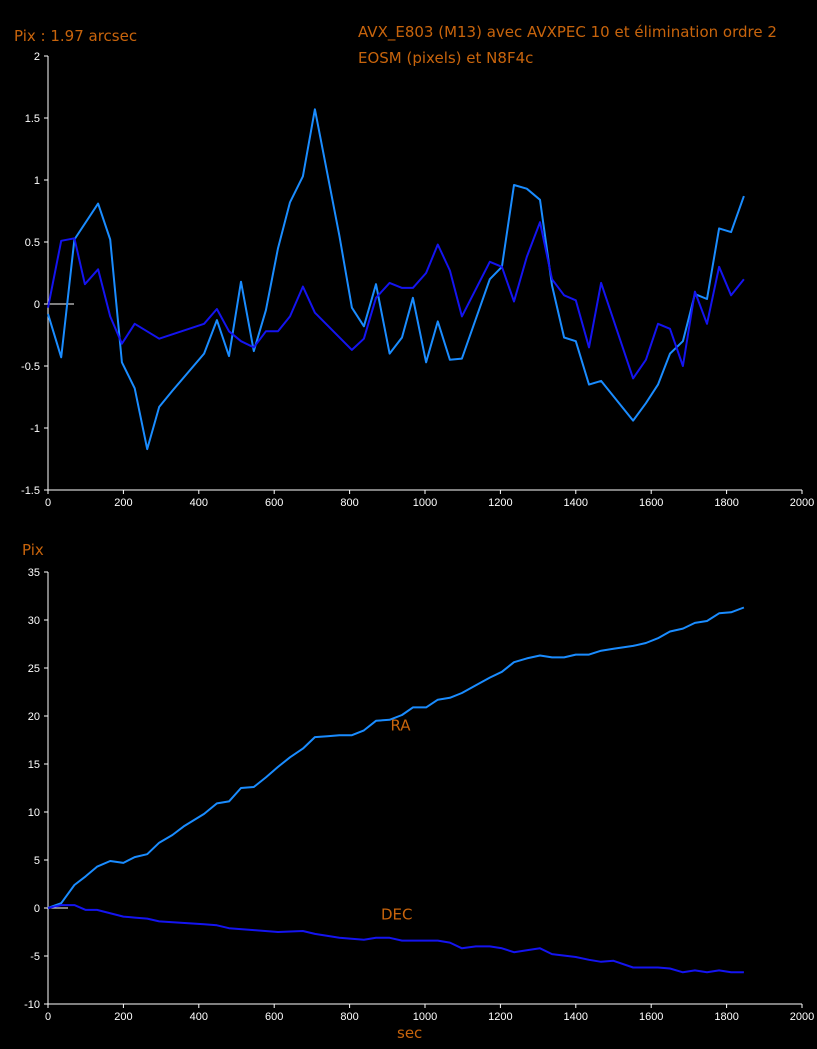 The width and height of the screenshot is (817, 1049). What do you see at coordinates (445, 58) in the screenshot?
I see `chart-subtitle: EOSM (pixels) et N8F4c` at bounding box center [445, 58].